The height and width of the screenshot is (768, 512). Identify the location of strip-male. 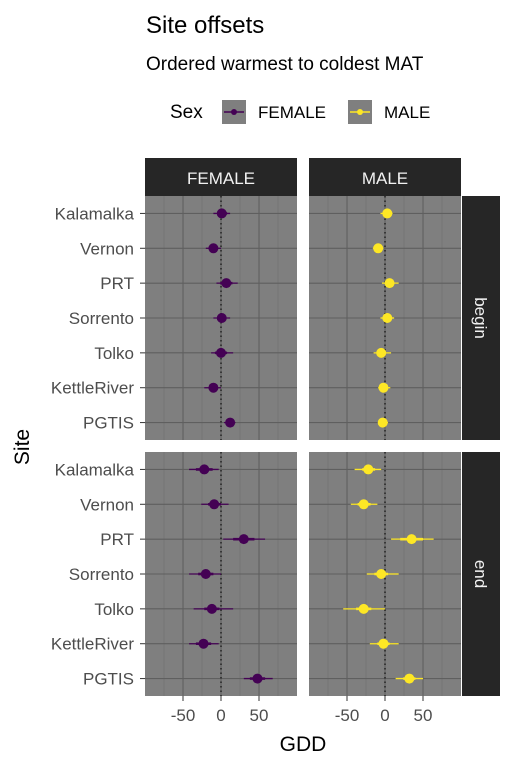
(385, 177).